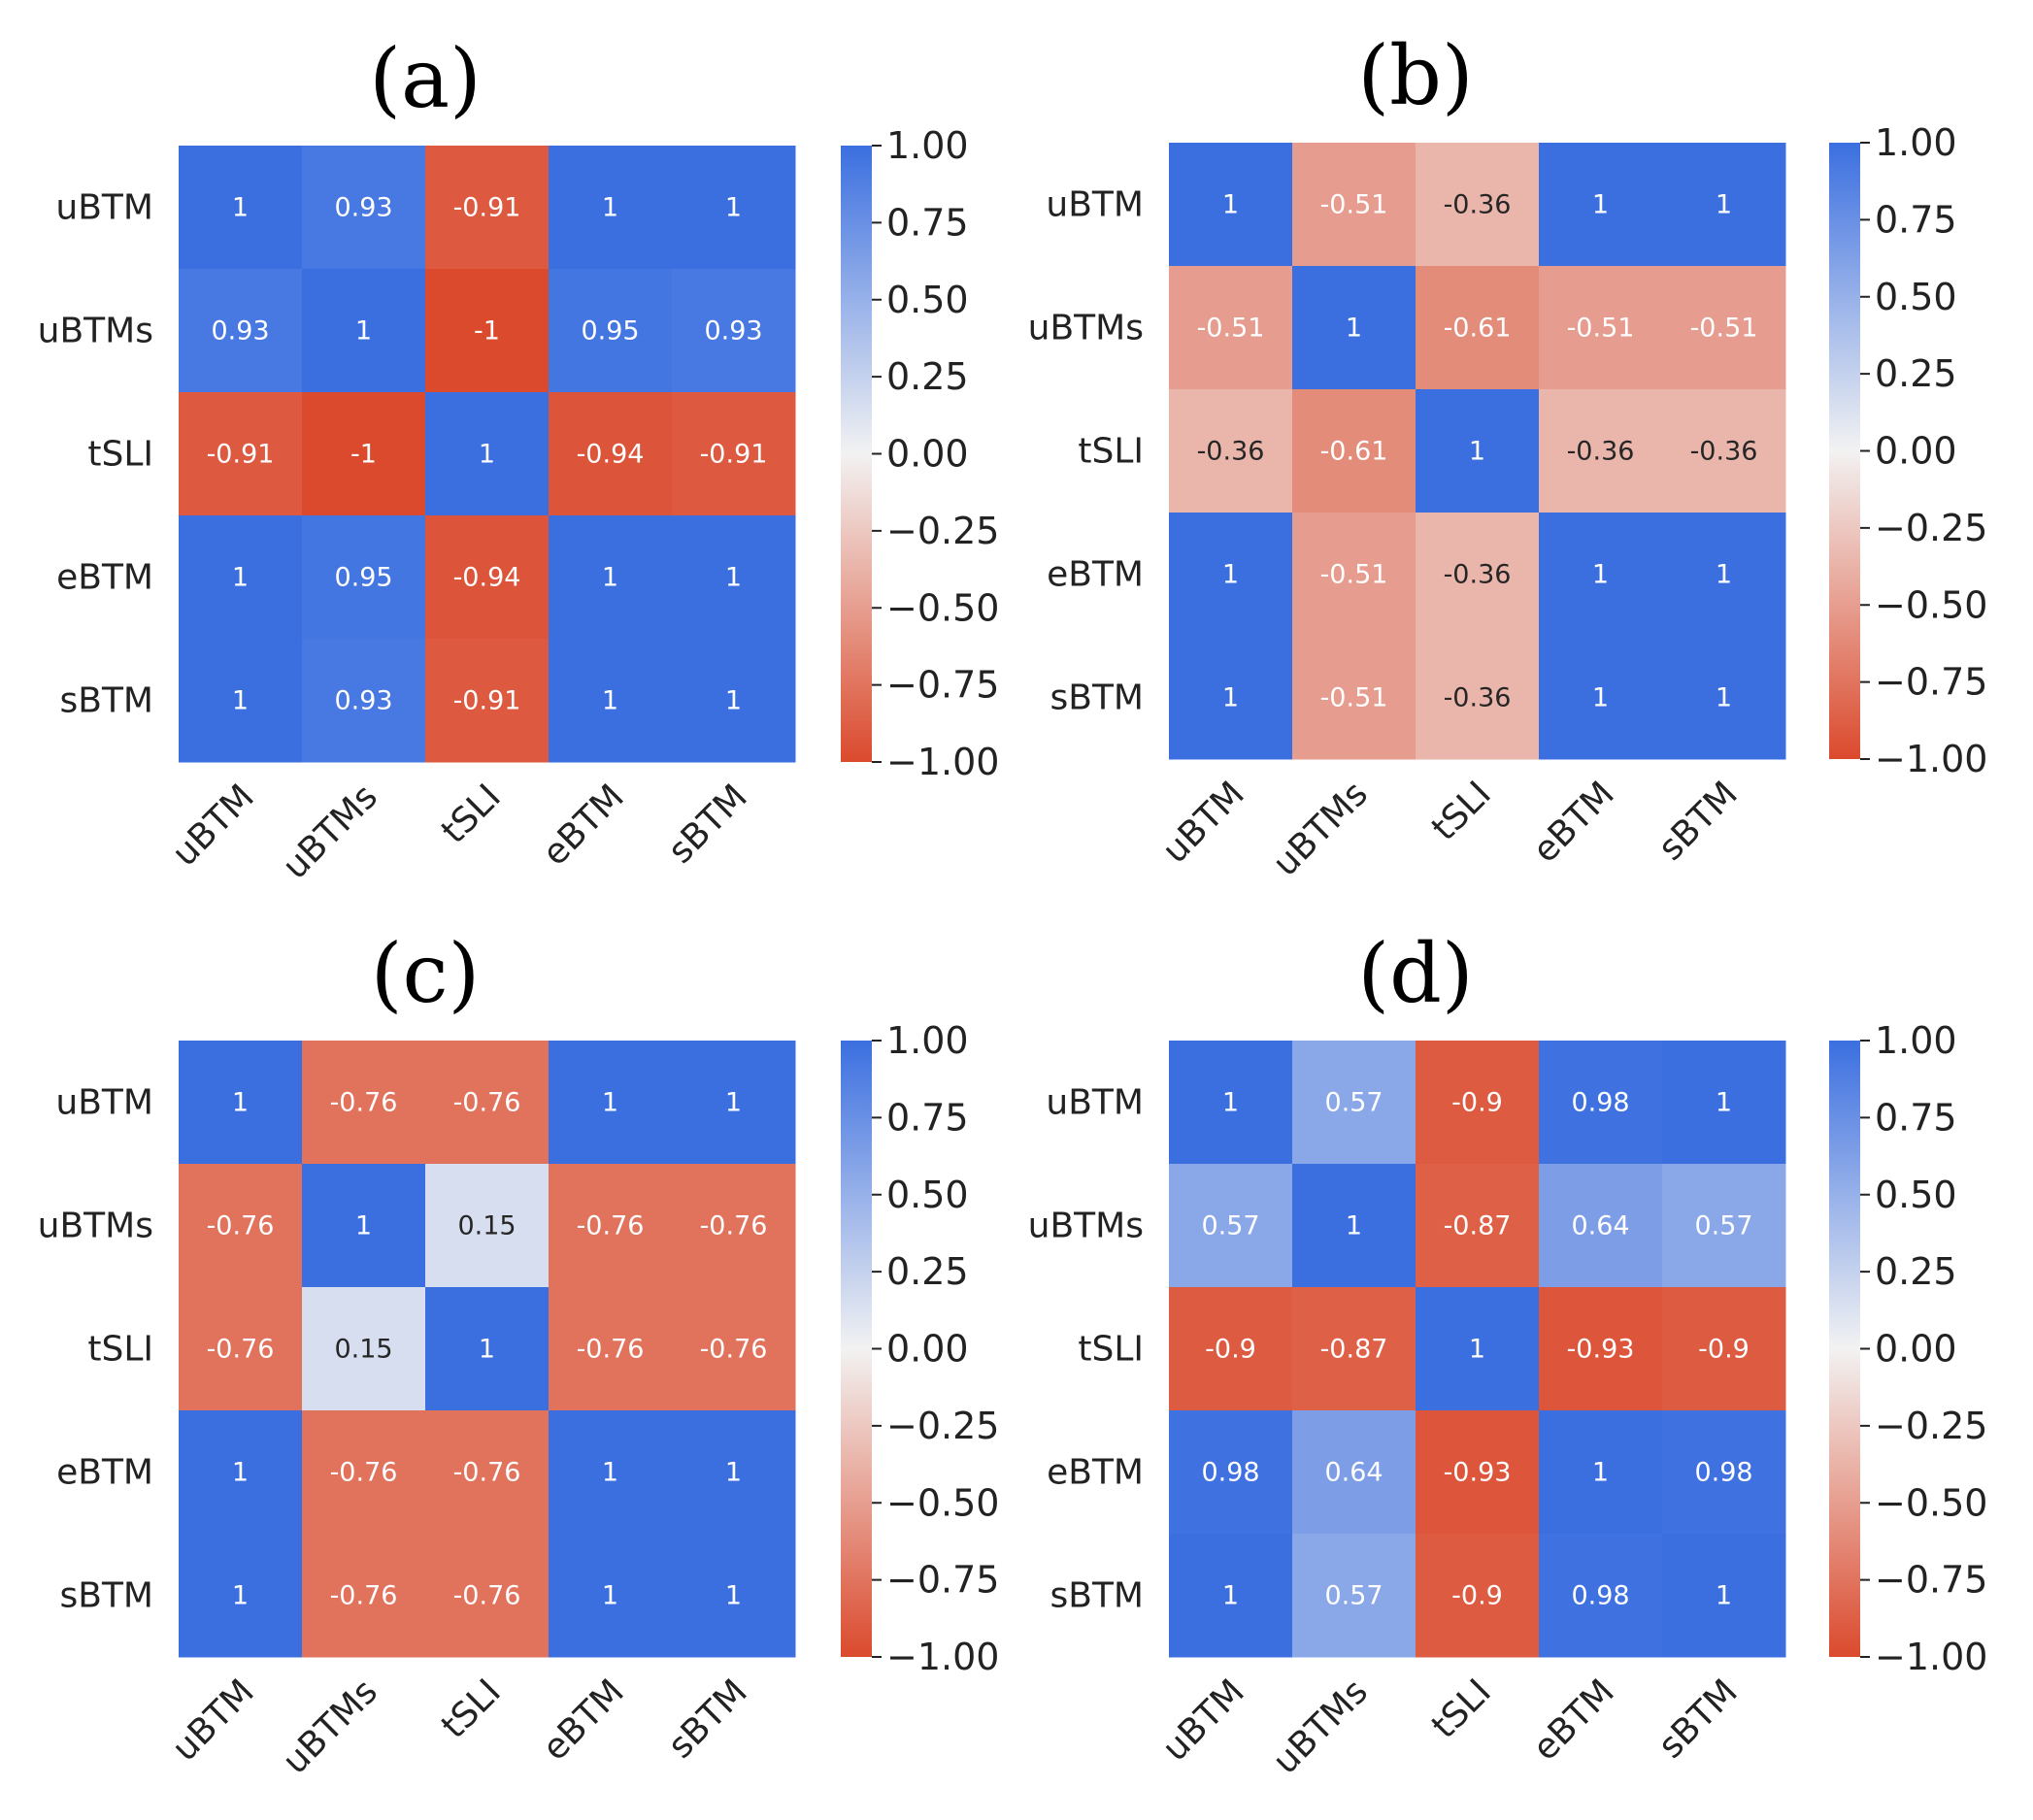 The image size is (2033, 1820). What do you see at coordinates (426, 973) in the screenshot?
I see `panel-title: (c)` at bounding box center [426, 973].